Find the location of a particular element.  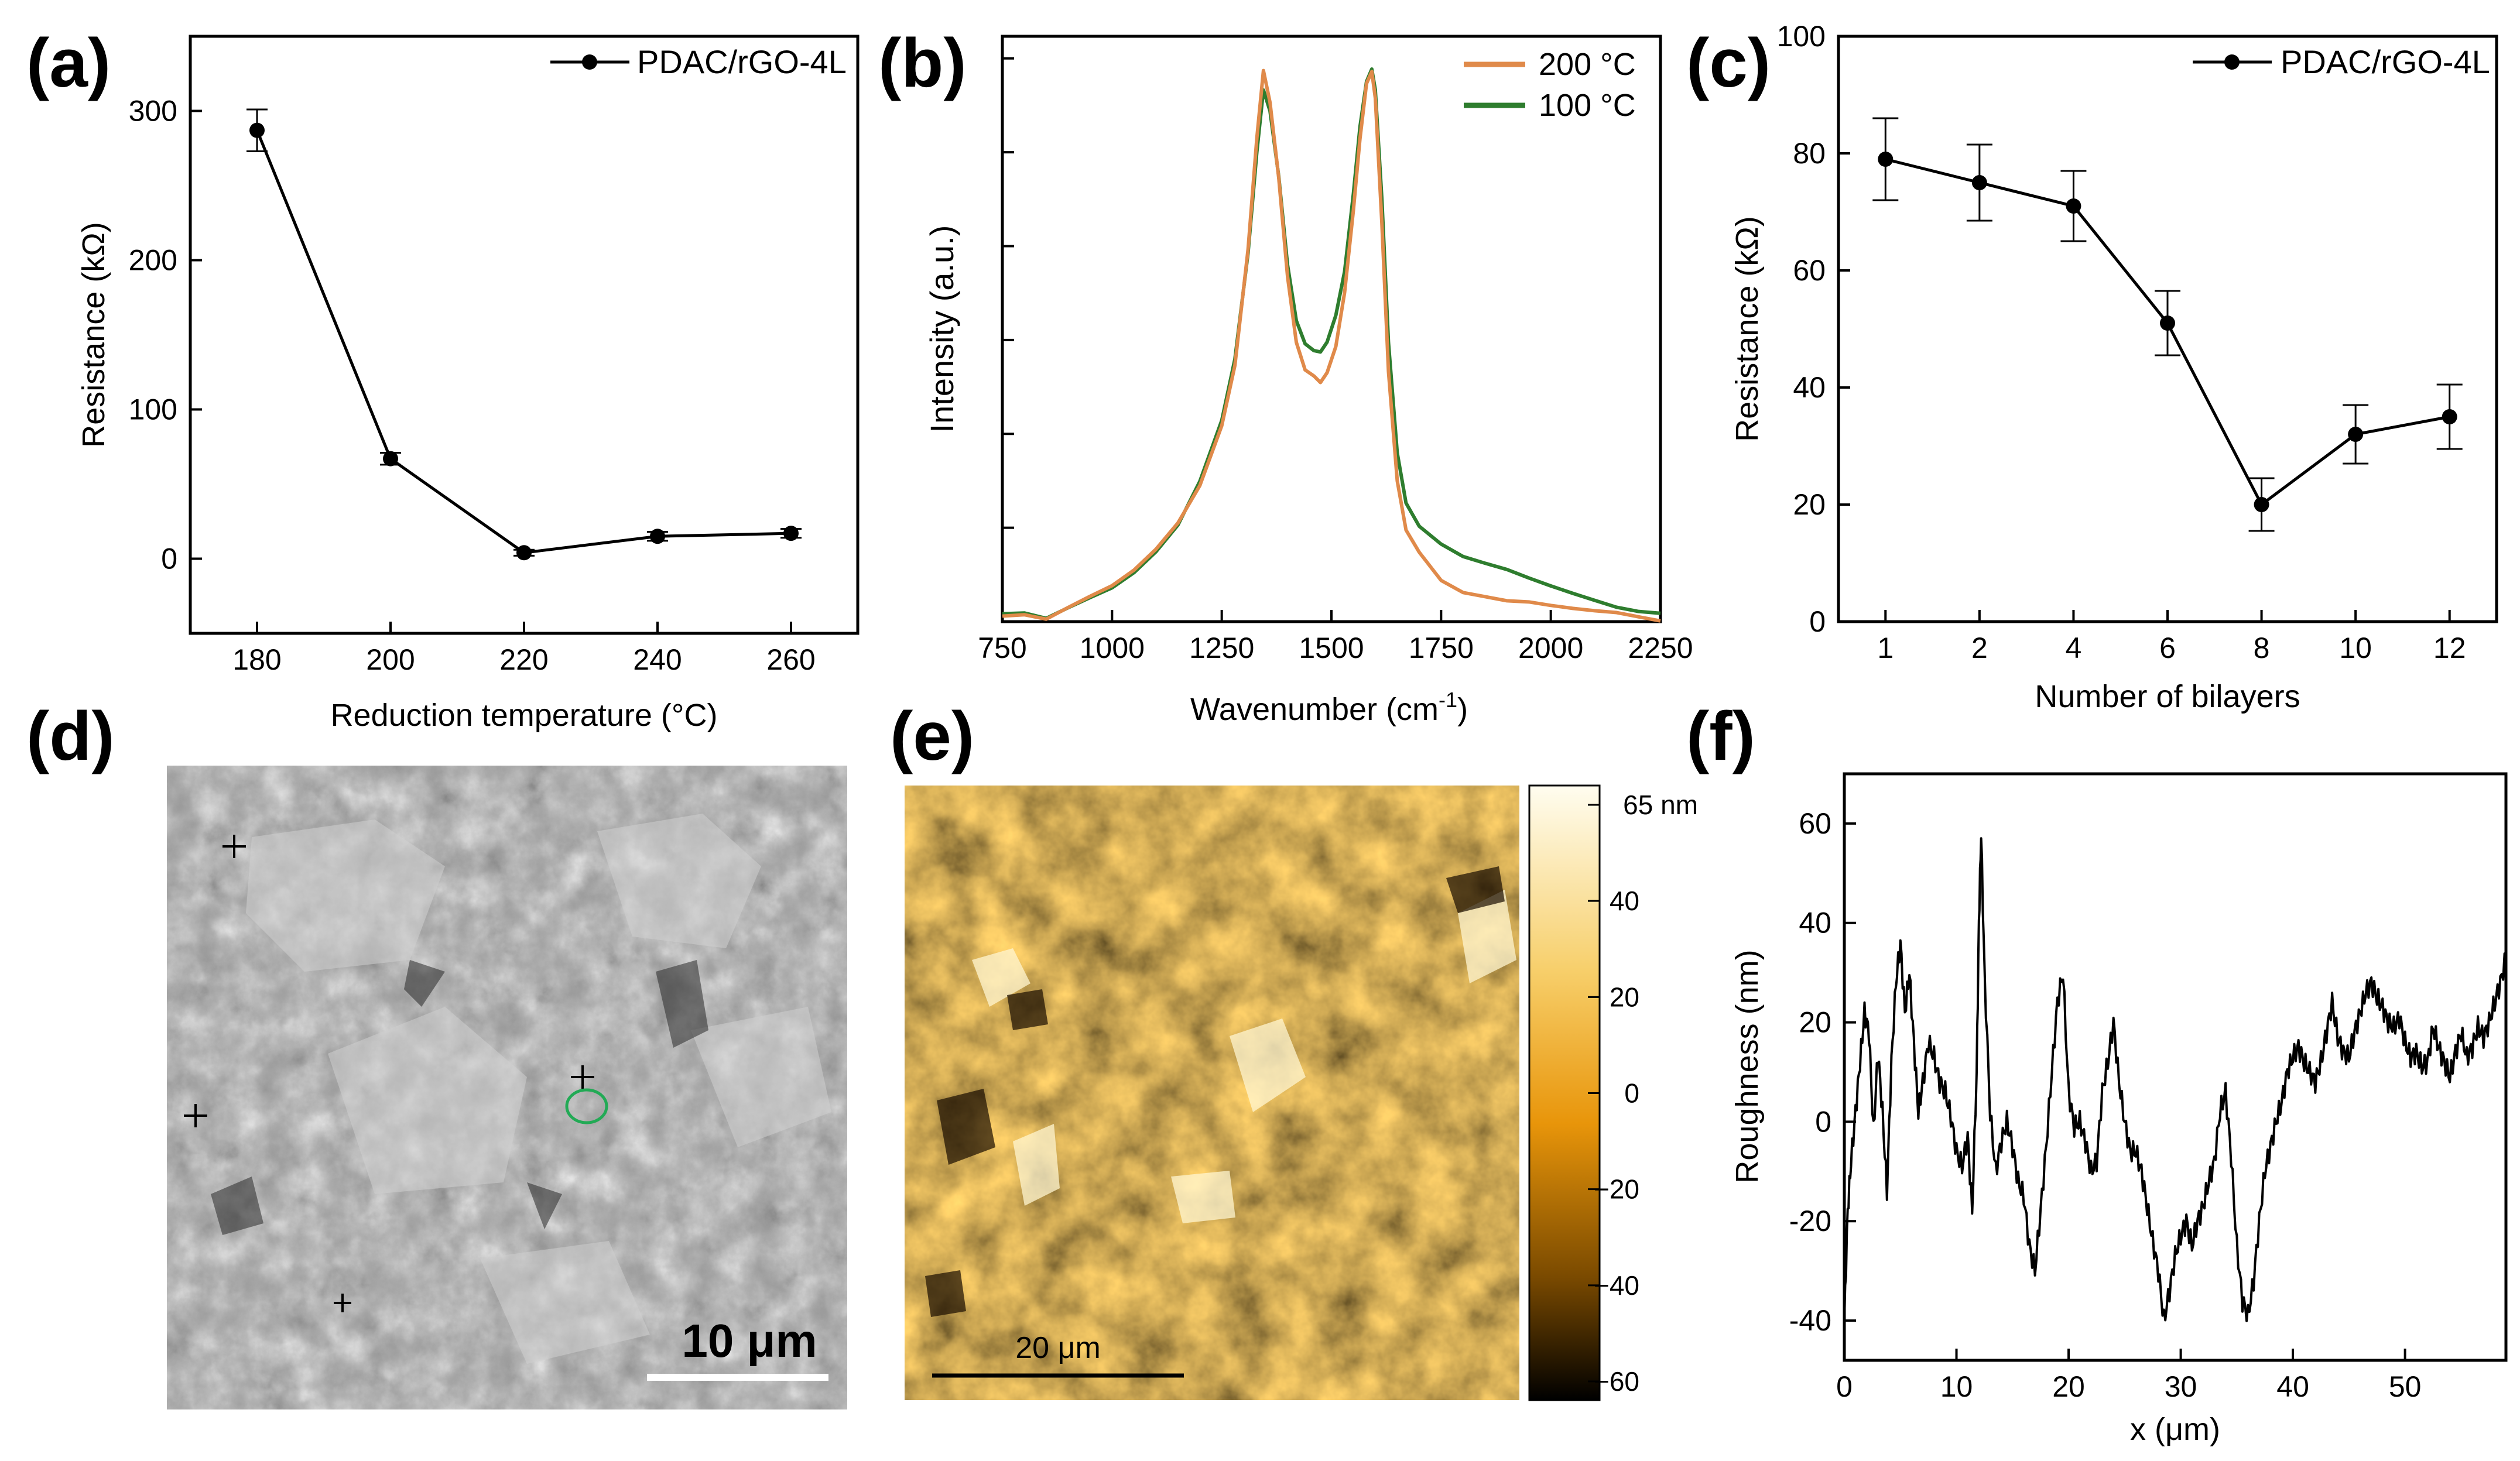

panel-b-xlabel: Wavenumber (cm-1) is located at coordinates (1329, 707).